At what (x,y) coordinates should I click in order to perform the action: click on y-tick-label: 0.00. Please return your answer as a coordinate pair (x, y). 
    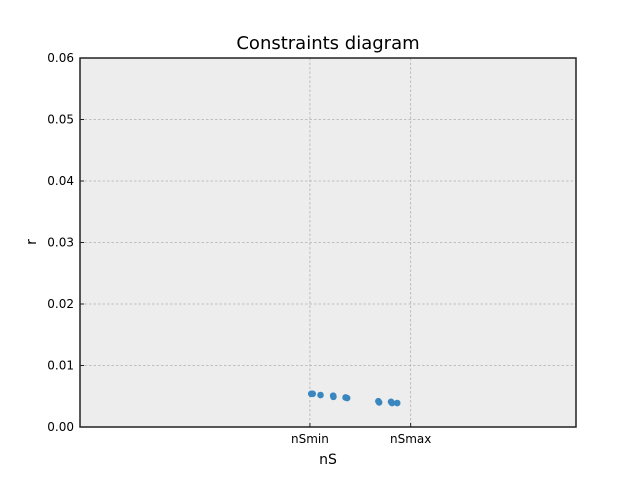
    Looking at the image, I should click on (60, 427).